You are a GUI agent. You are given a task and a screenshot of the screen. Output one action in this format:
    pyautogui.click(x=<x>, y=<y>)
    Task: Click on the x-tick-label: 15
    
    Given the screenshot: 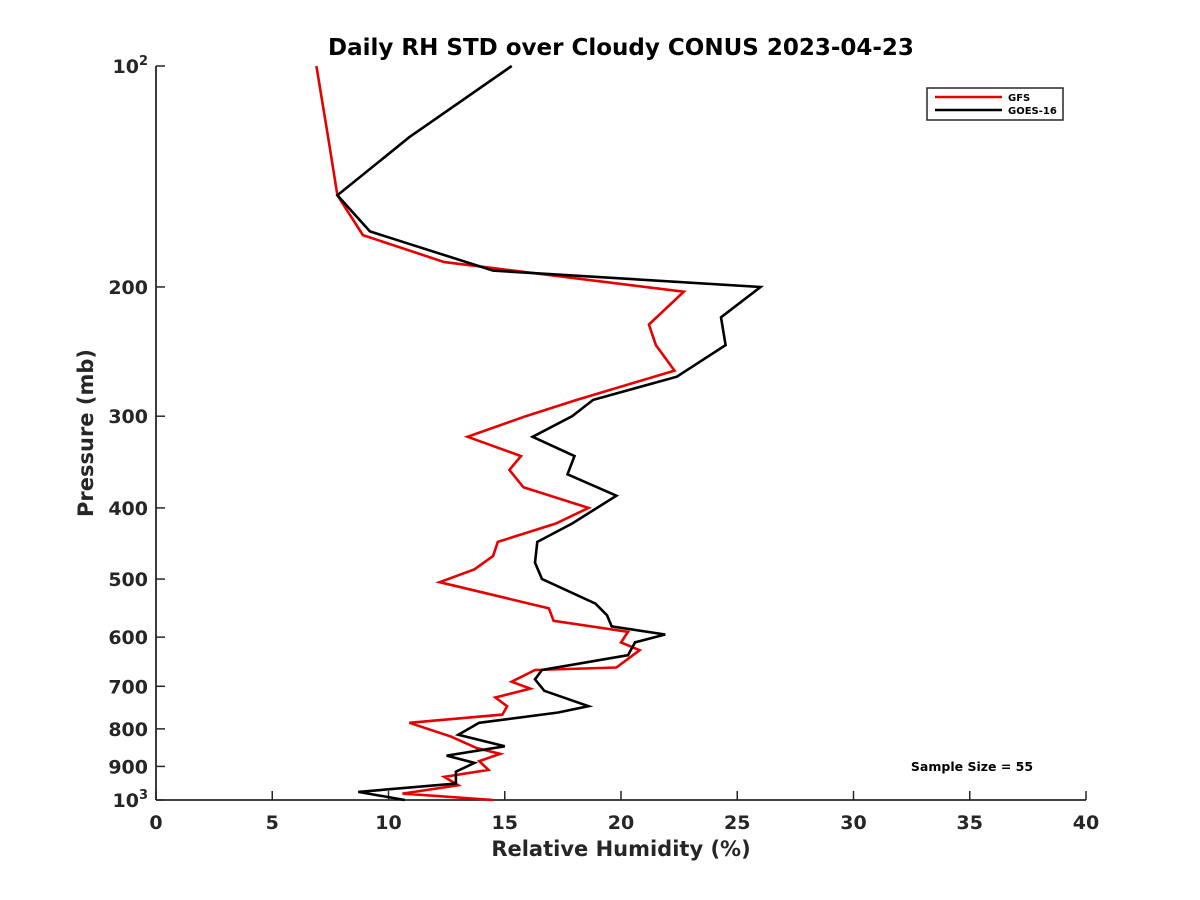 What is the action you would take?
    pyautogui.click(x=505, y=823)
    